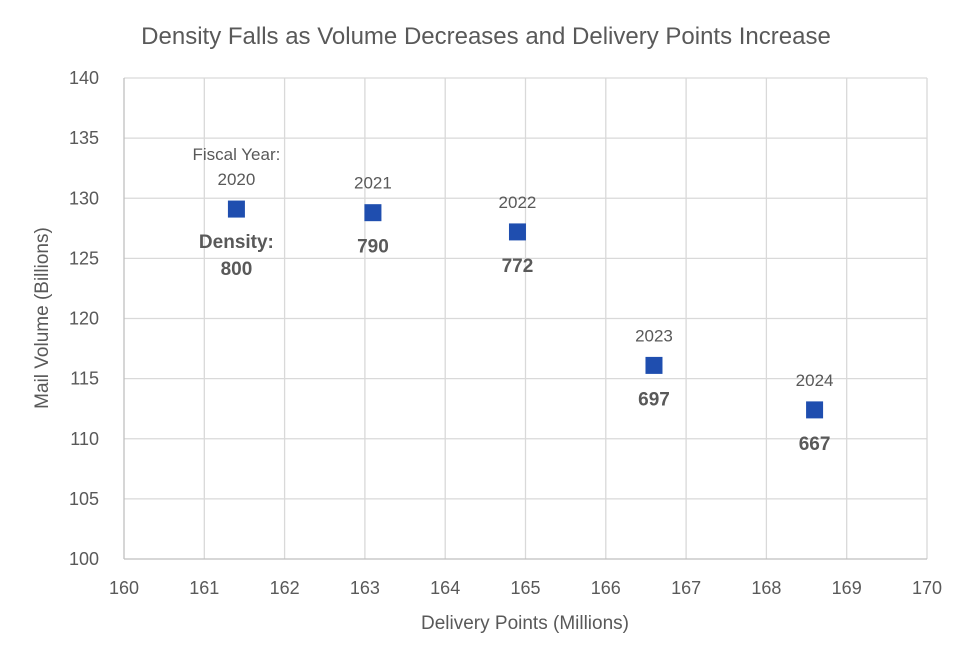  Describe the element at coordinates (237, 269) in the screenshot. I see `density-value-label: 800` at that location.